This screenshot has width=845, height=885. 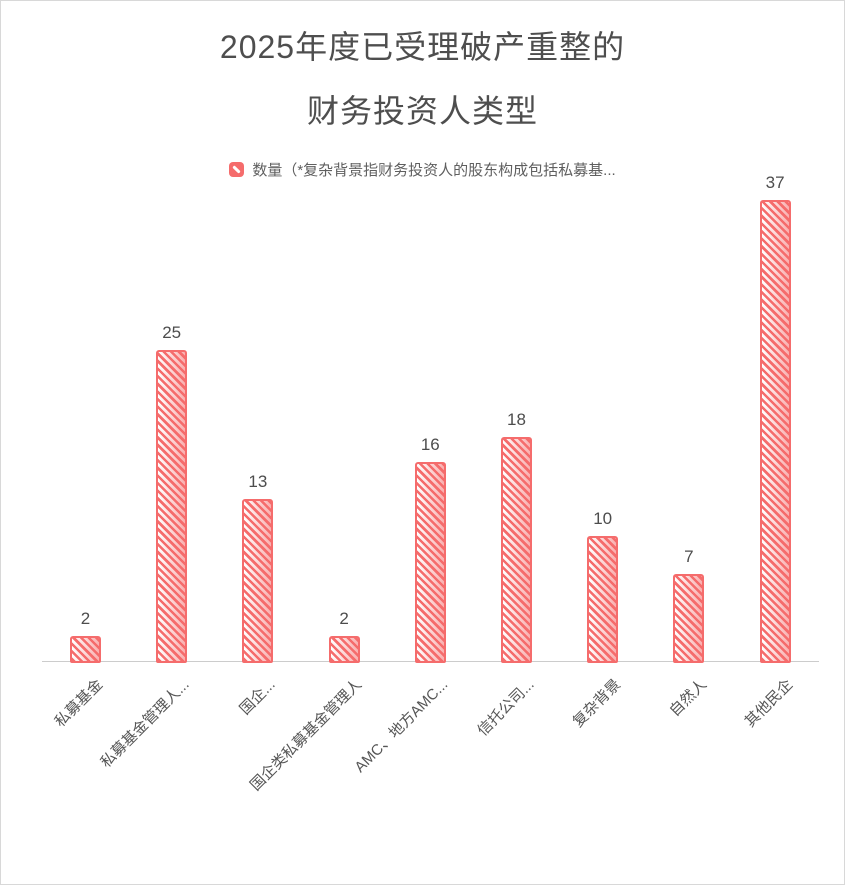 I want to click on bar-value-label: 37, so click(x=775, y=182).